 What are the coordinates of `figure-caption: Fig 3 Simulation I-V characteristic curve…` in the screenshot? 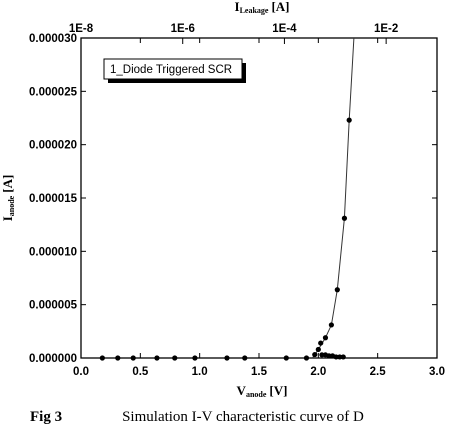 It's located at (197, 417).